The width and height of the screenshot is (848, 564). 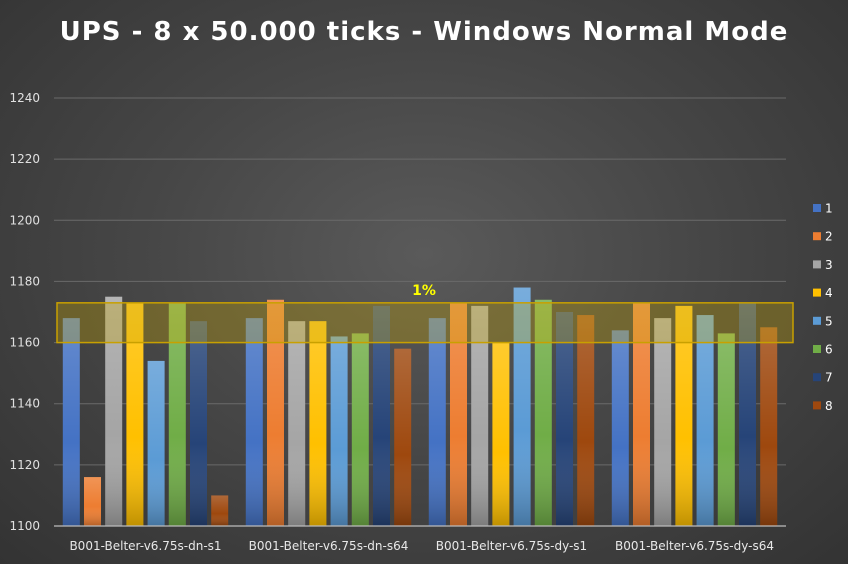 I want to click on legend-label: 8, so click(x=829, y=406).